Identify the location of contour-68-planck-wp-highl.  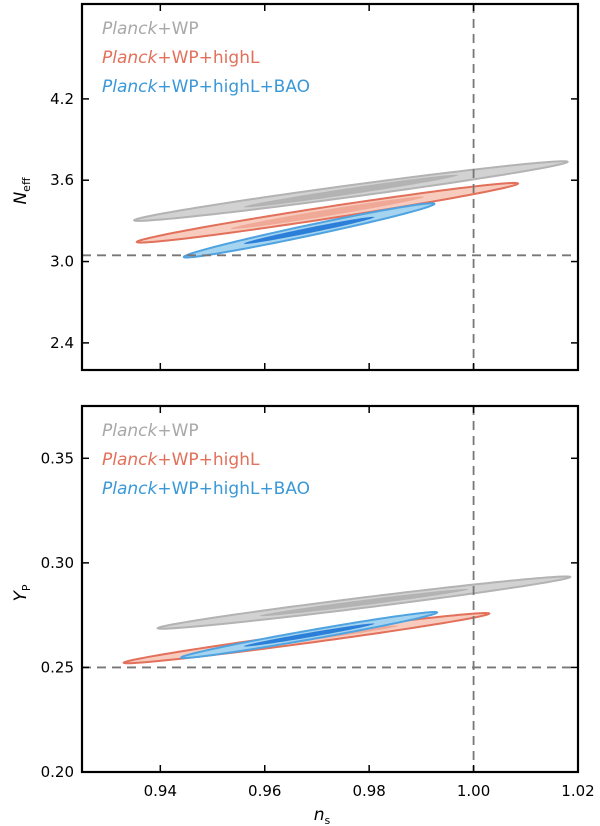
(327, 213).